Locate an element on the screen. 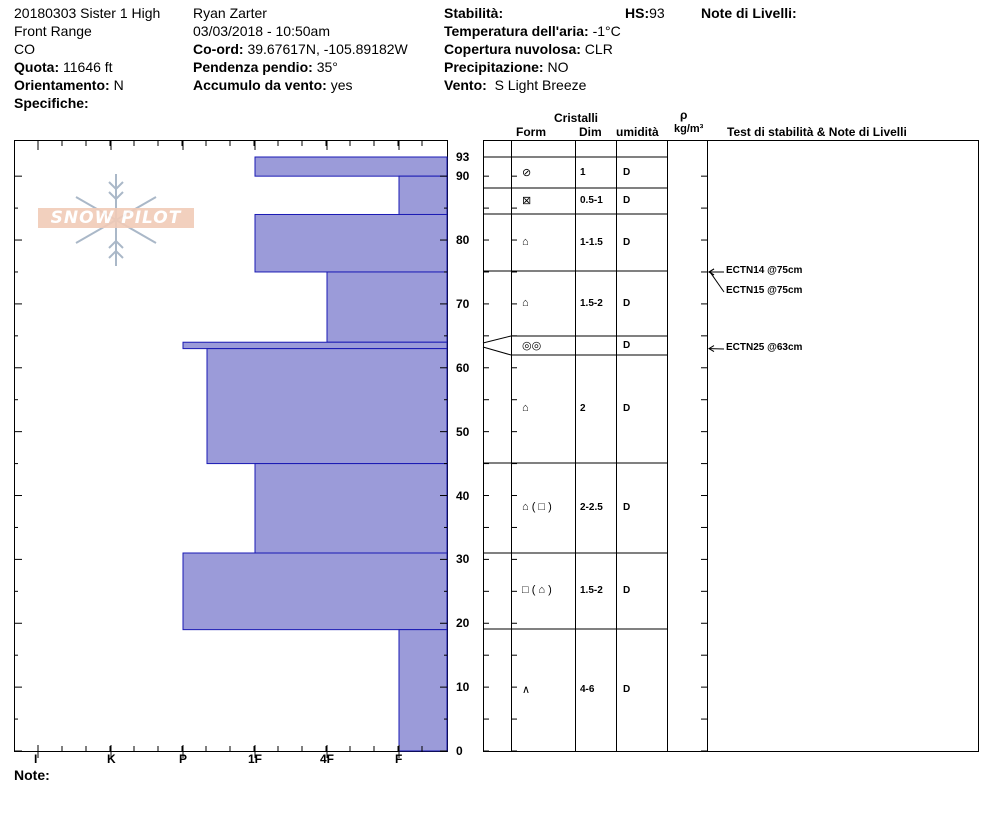 This screenshot has height=840, width=994. elevation: Quota: 11646 ft is located at coordinates (63, 67).